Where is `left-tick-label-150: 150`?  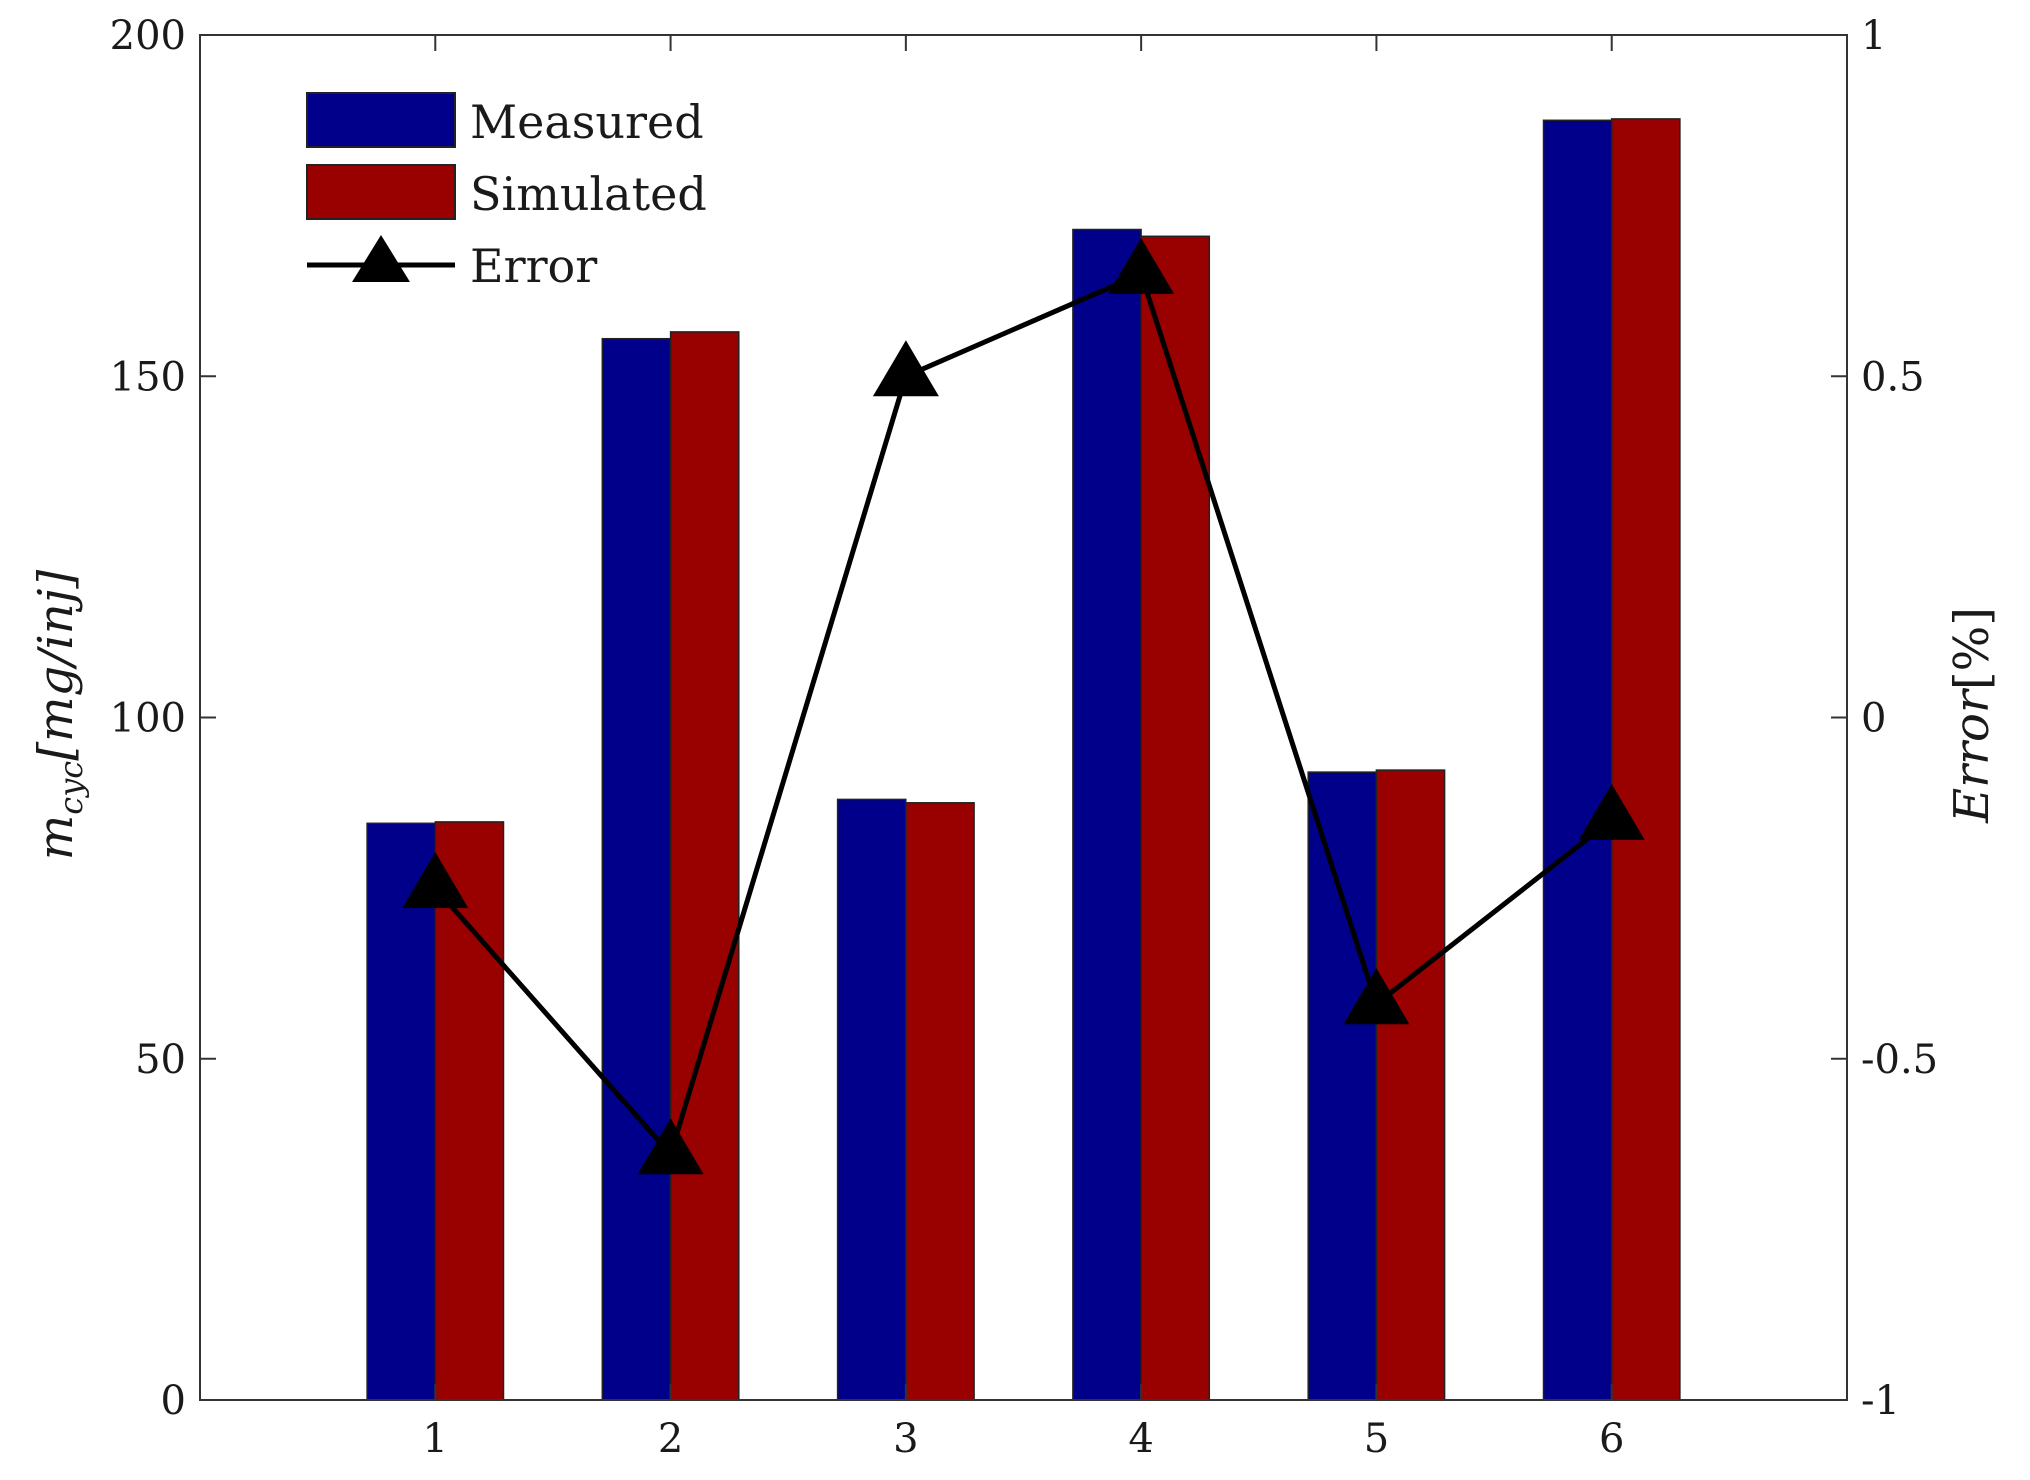 left-tick-label-150: 150 is located at coordinates (148, 377).